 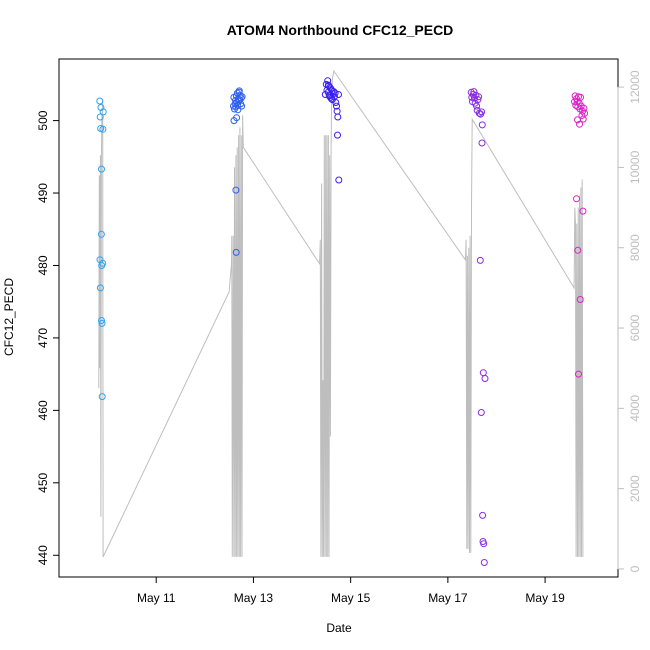 What do you see at coordinates (43, 482) in the screenshot?
I see `y-tick-label: 450` at bounding box center [43, 482].